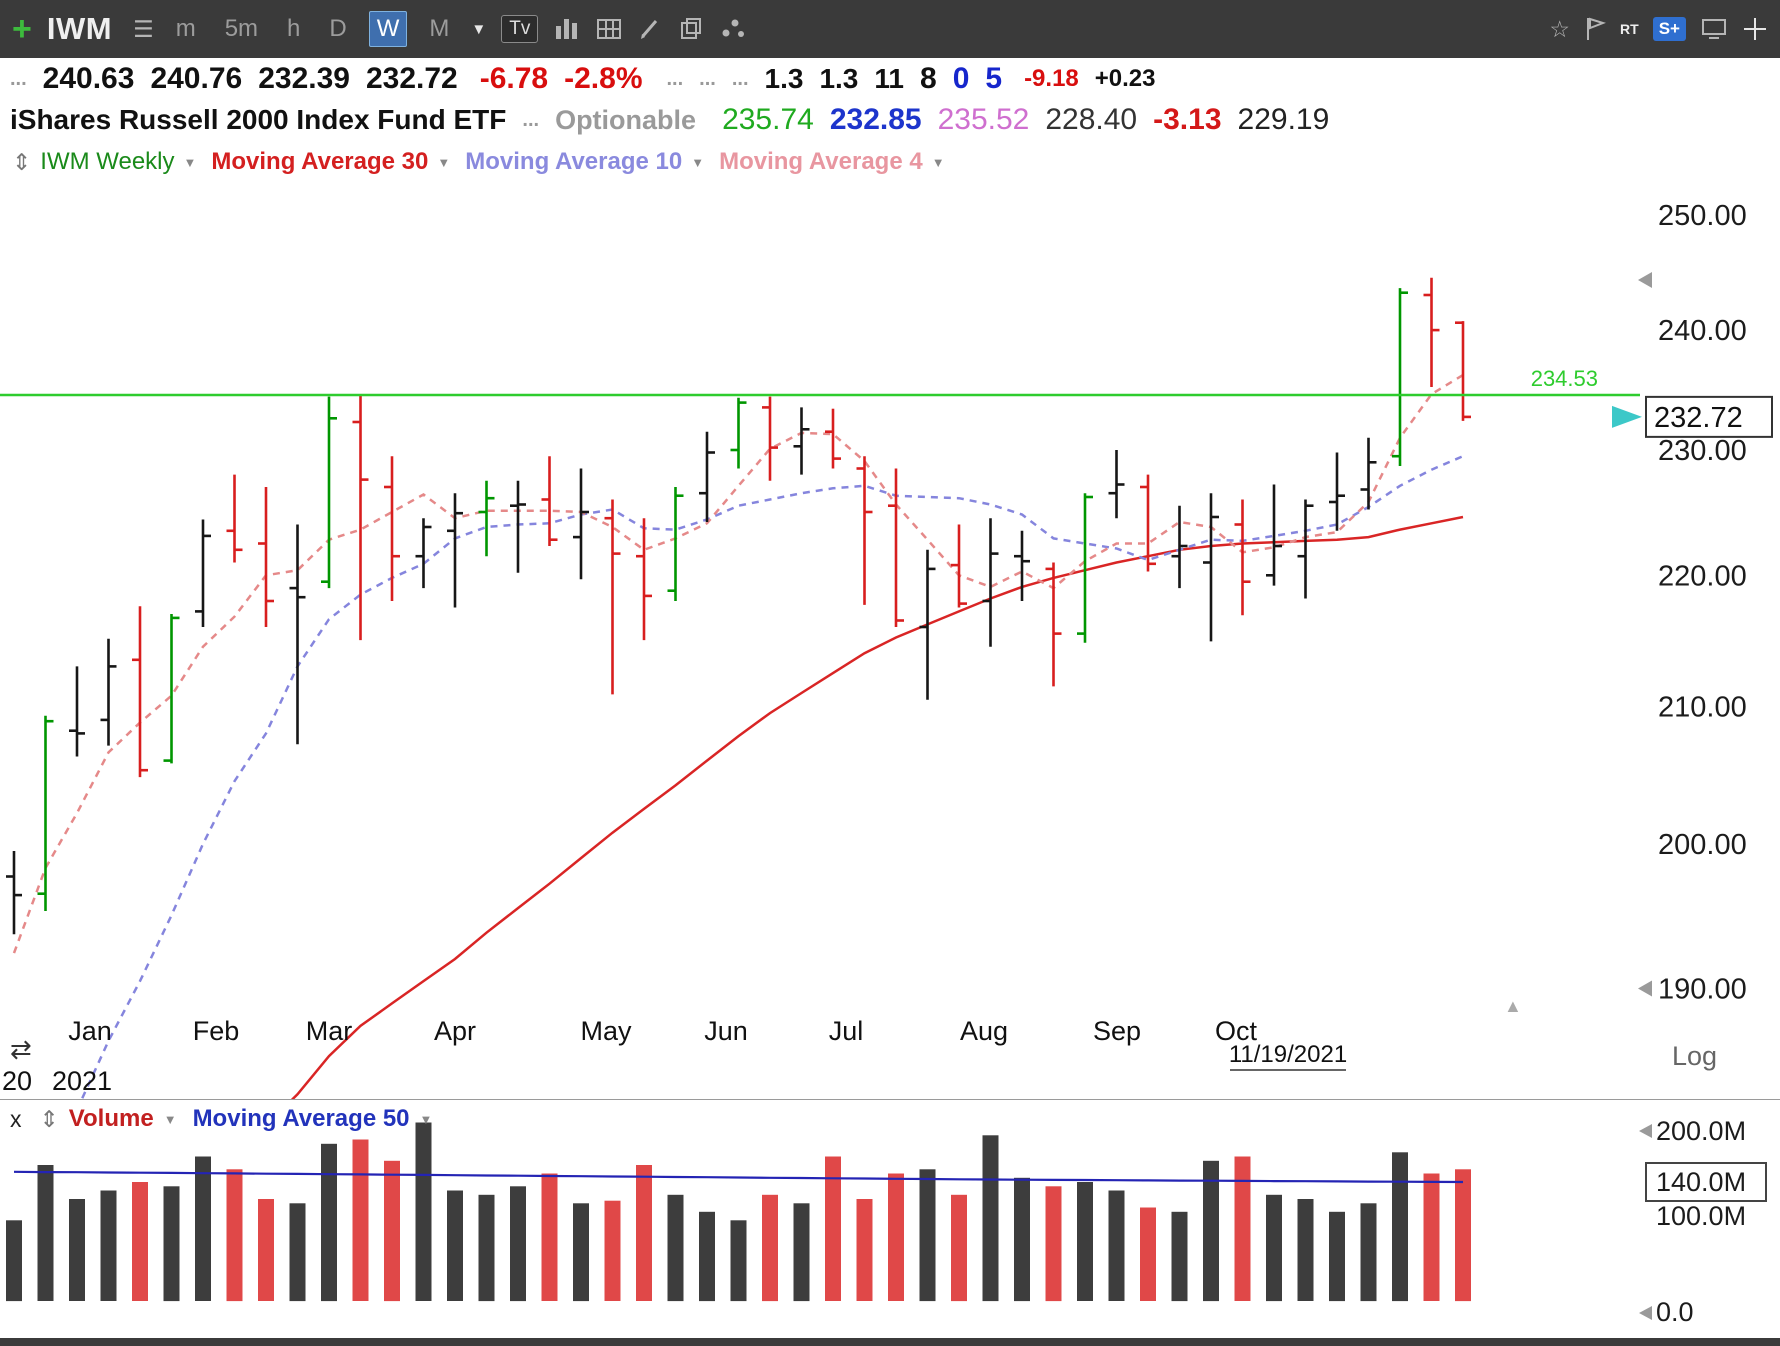 The height and width of the screenshot is (1346, 1780). What do you see at coordinates (439, 28) in the screenshot?
I see `timeframe-month: M` at bounding box center [439, 28].